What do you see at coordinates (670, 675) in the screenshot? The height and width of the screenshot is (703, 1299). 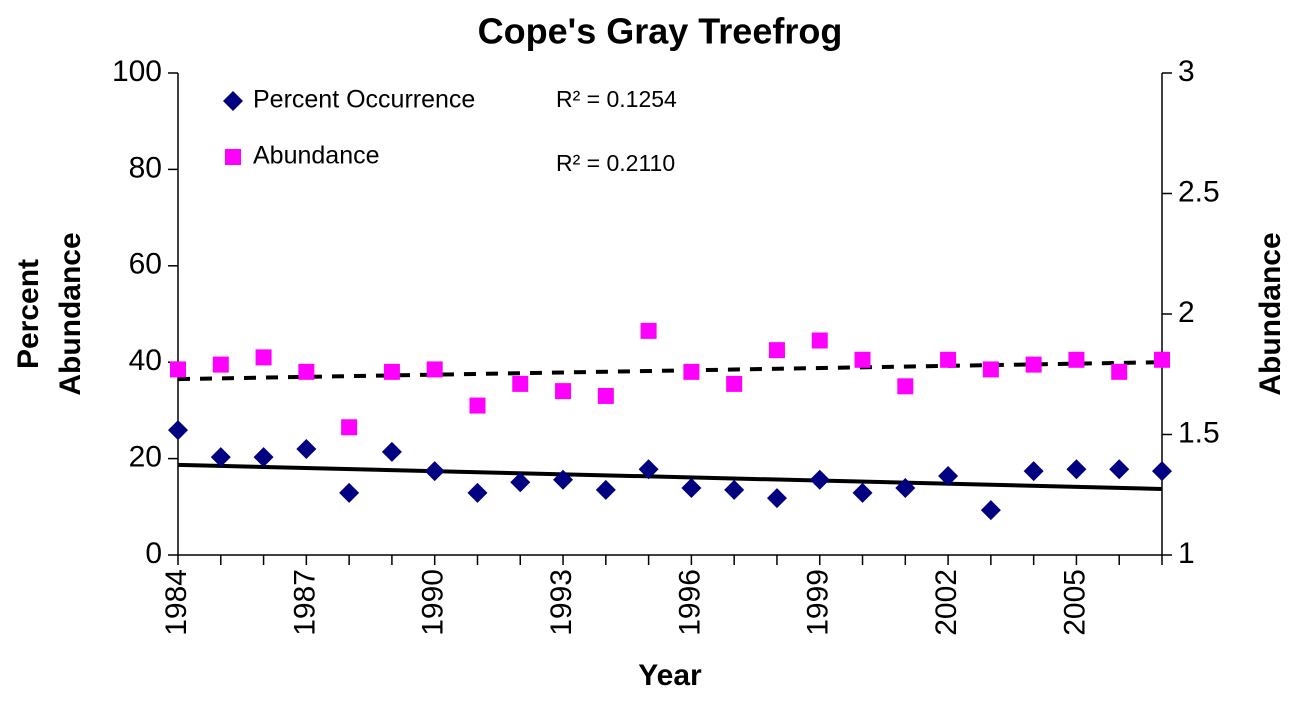 I see `x-axis-label: Year` at bounding box center [670, 675].